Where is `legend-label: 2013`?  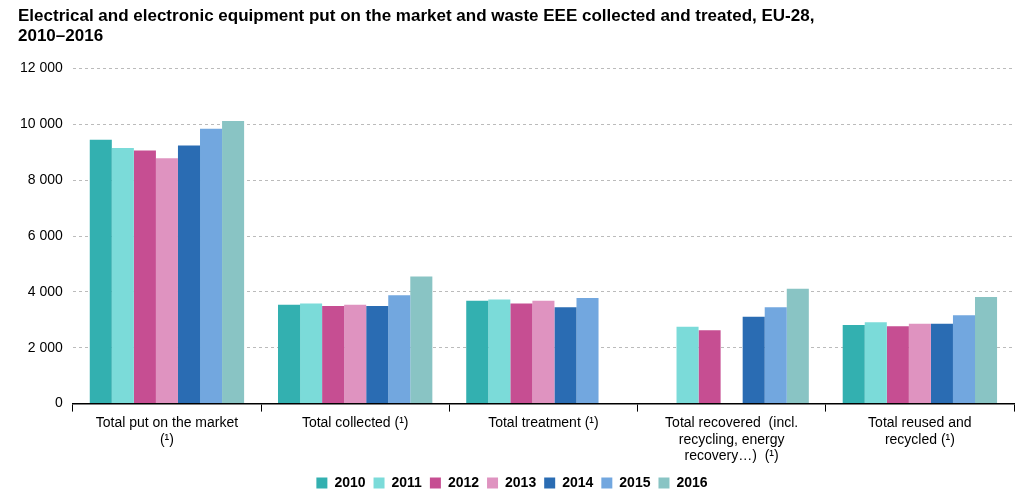
legend-label: 2013 is located at coordinates (521, 481).